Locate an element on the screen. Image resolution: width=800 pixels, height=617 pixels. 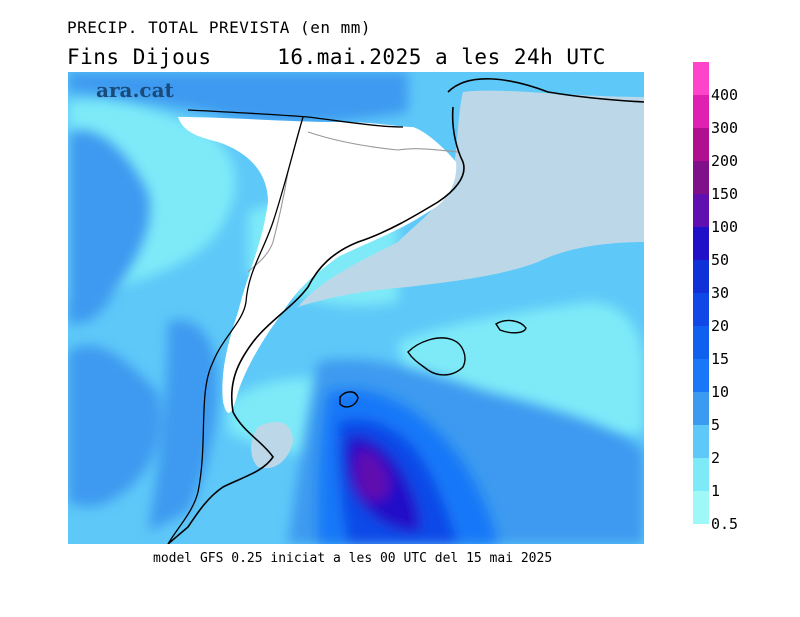
legend-label: 30 is located at coordinates (720, 293).